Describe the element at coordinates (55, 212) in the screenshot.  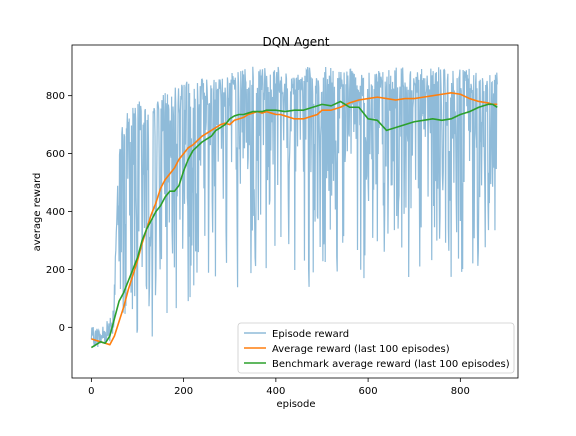
I see `y-tick-label: 400` at that location.